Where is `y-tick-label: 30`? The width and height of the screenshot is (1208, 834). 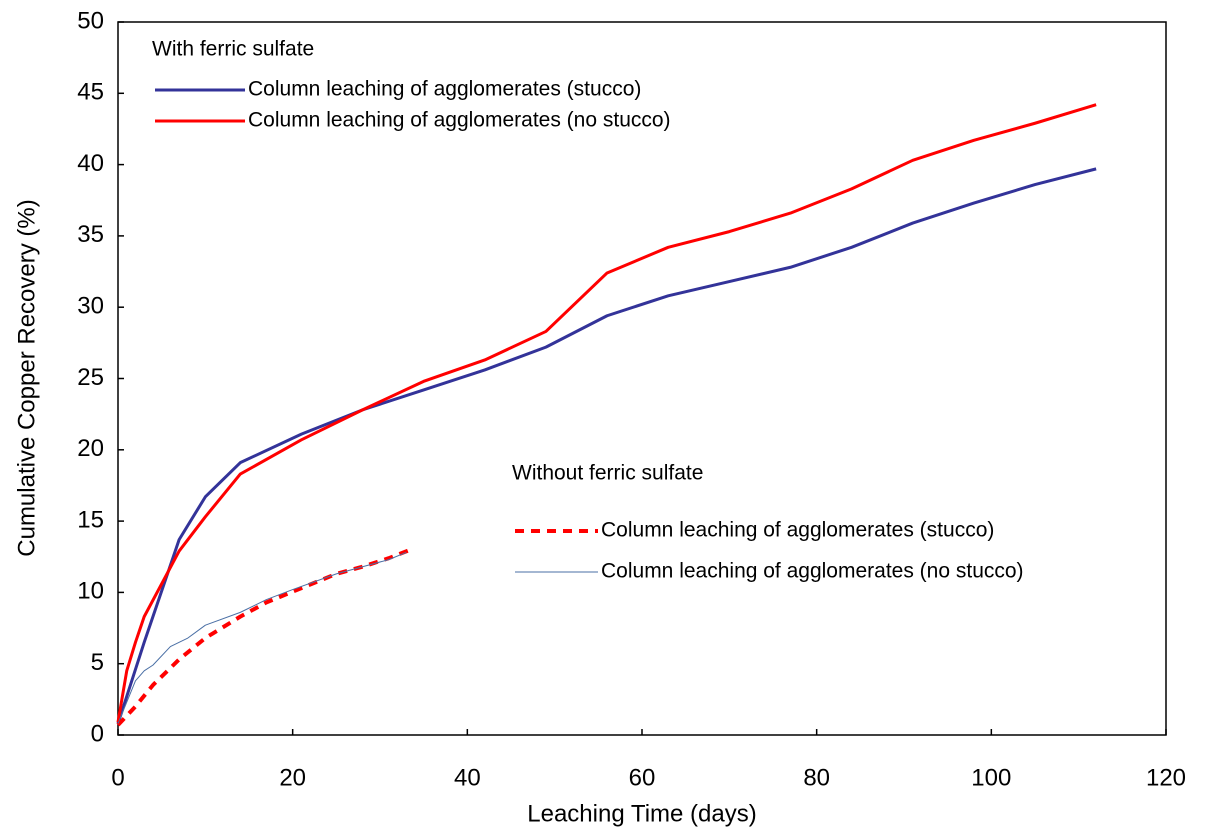
y-tick-label: 30 is located at coordinates (90, 306).